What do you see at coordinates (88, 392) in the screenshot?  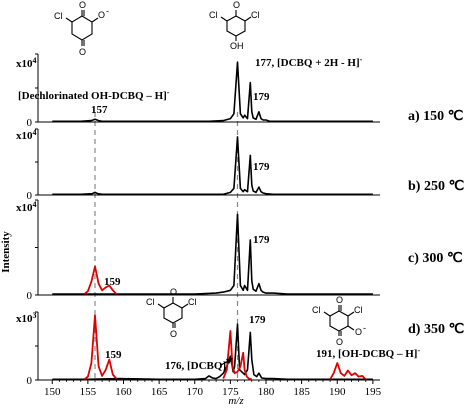 I see `x-tick-label-155: 155` at bounding box center [88, 392].